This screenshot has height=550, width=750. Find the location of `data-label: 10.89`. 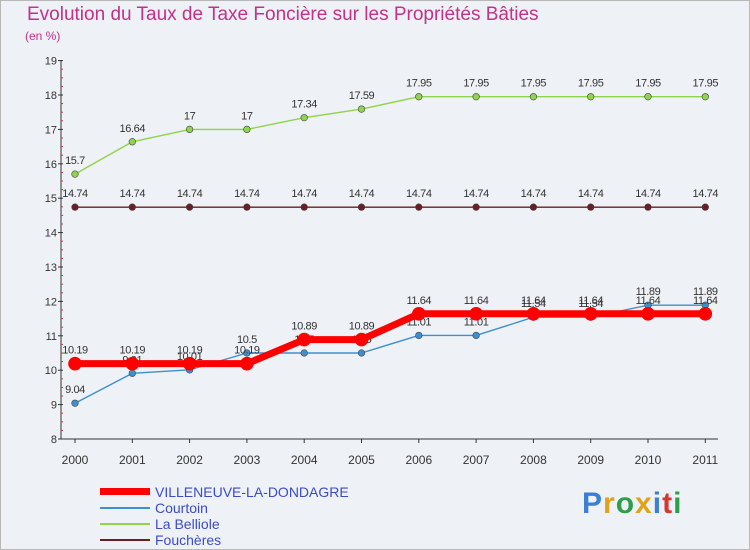

data-label: 10.89 is located at coordinates (304, 327).